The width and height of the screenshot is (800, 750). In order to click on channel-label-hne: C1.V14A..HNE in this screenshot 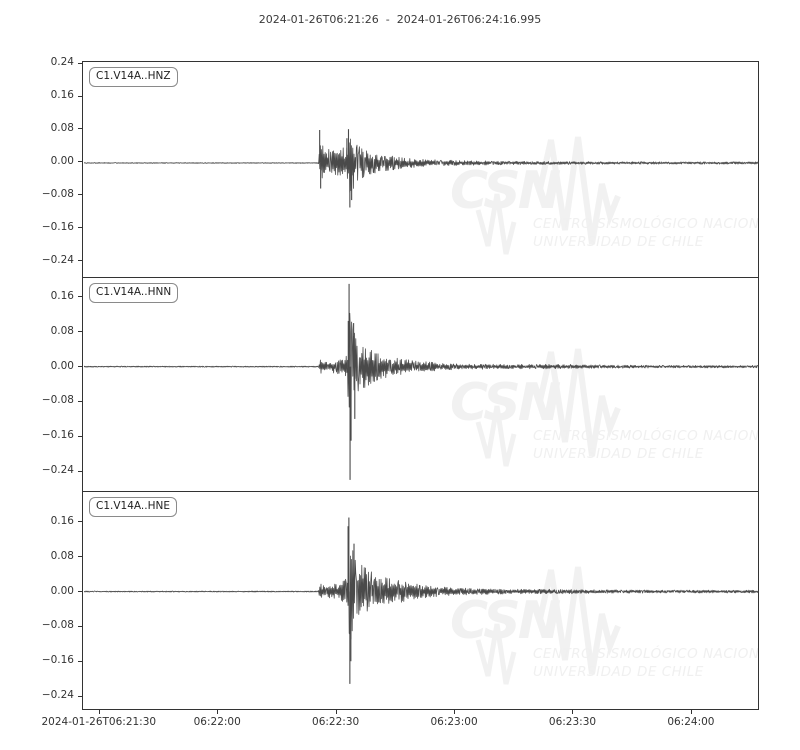, I will do `click(133, 507)`.